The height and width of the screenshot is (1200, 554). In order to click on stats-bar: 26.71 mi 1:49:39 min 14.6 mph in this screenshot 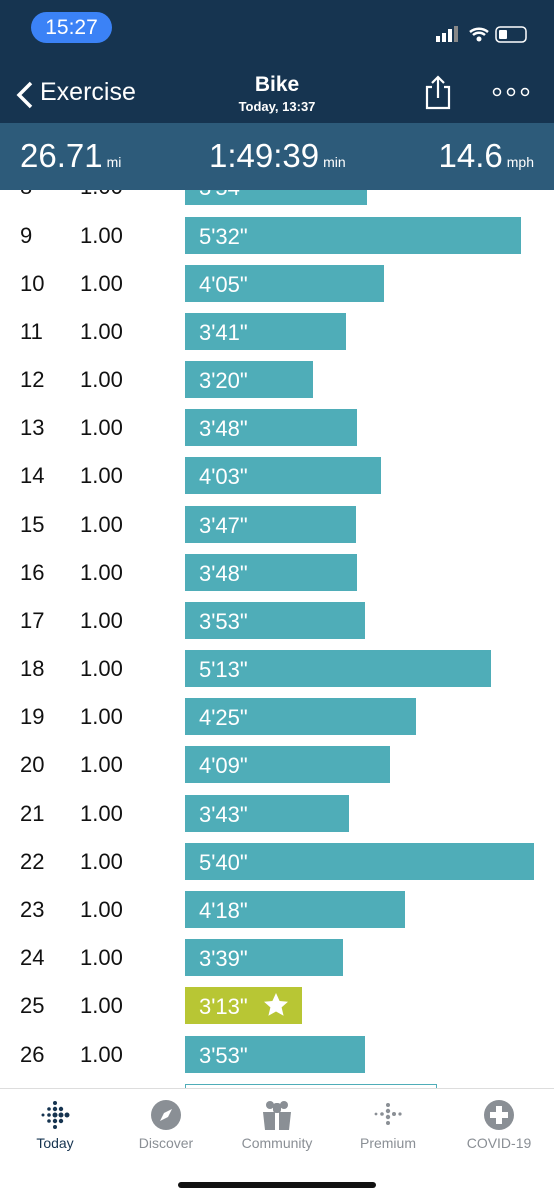, I will do `click(277, 156)`.